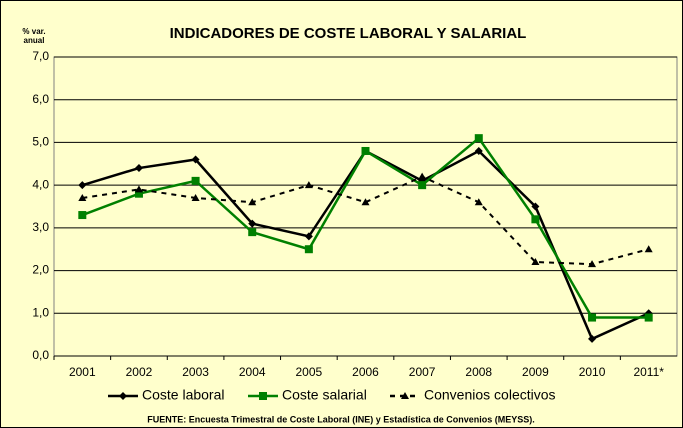 The image size is (683, 428). I want to click on y-tick-label: 7,0, so click(40, 56).